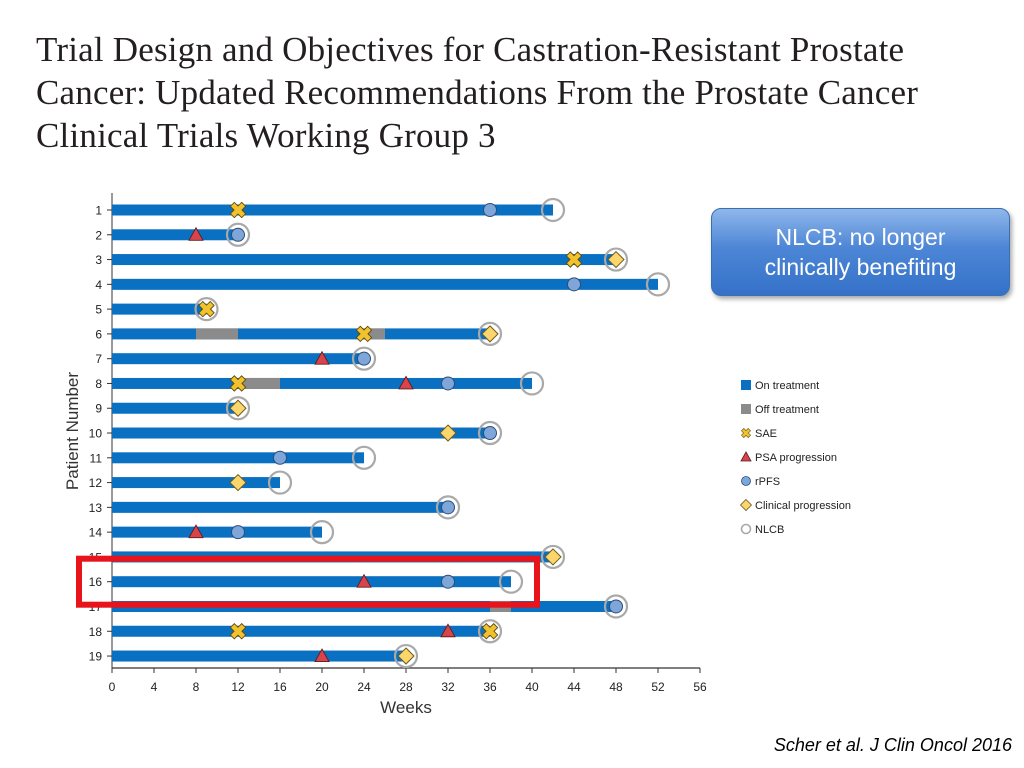  What do you see at coordinates (700, 687) in the screenshot?
I see `x-tick-label: 56` at bounding box center [700, 687].